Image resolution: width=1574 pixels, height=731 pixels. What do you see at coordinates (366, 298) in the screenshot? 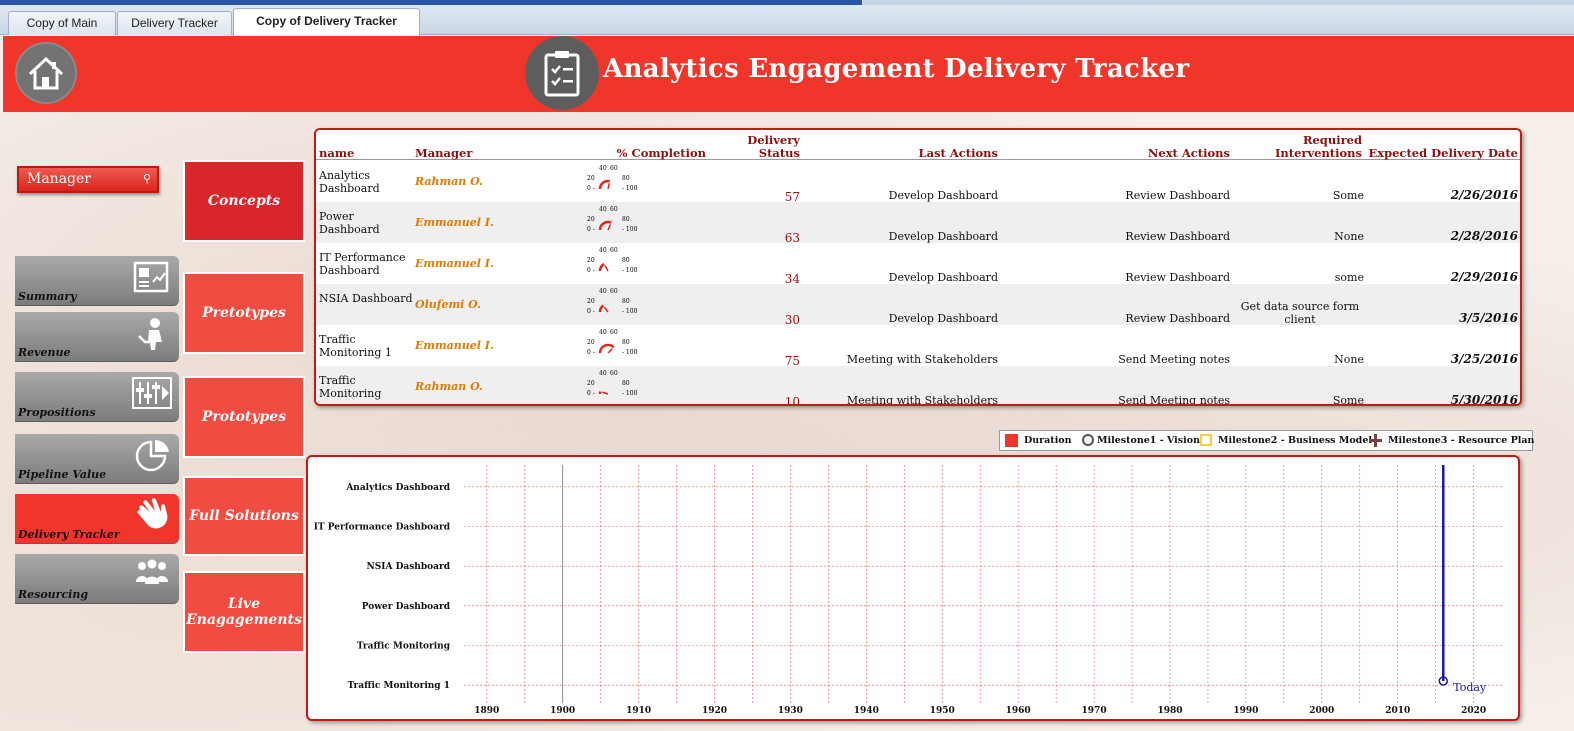
I see `row-name: NSIA Dashboard` at bounding box center [366, 298].